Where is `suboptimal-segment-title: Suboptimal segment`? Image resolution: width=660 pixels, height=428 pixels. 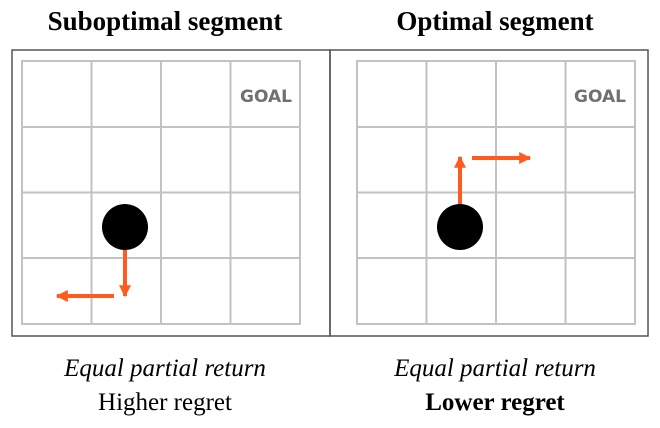
suboptimal-segment-title: Suboptimal segment is located at coordinates (165, 21).